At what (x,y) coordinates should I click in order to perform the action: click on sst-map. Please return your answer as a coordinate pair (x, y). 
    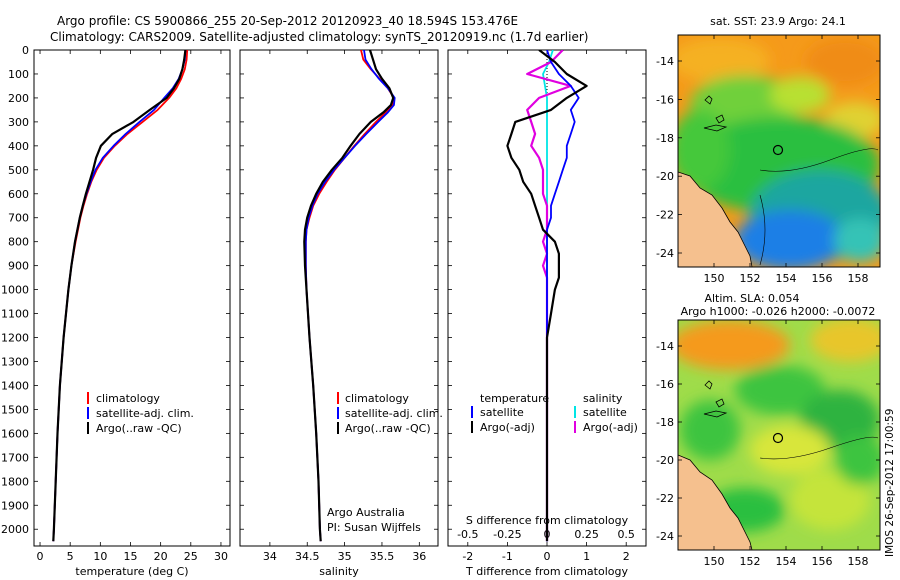
    Looking at the image, I should click on (779, 151).